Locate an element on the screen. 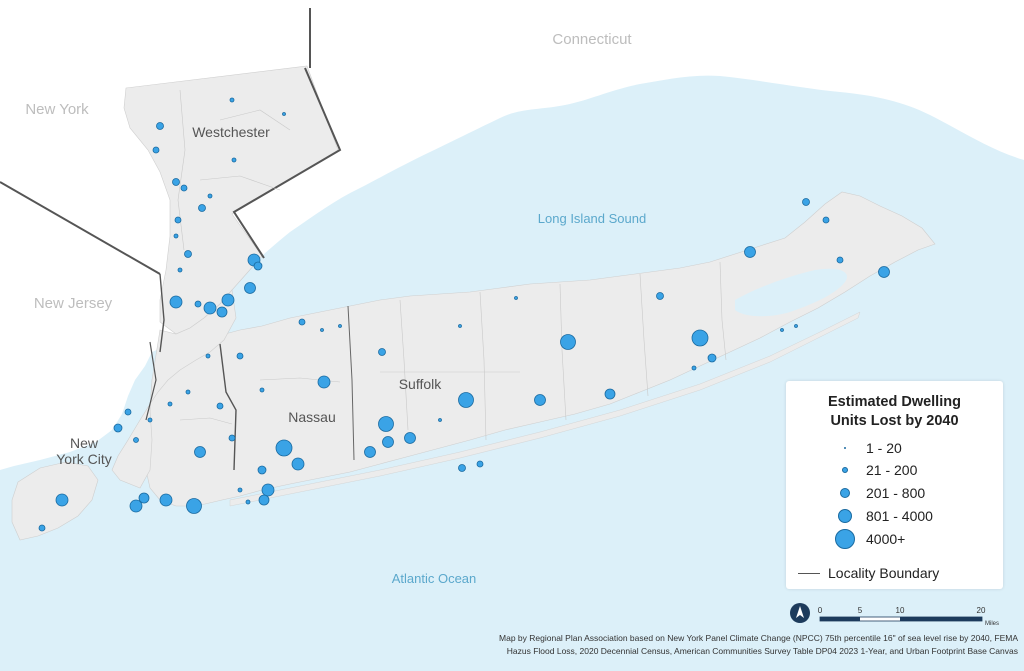  scale-tick-0: 0 is located at coordinates (820, 610).